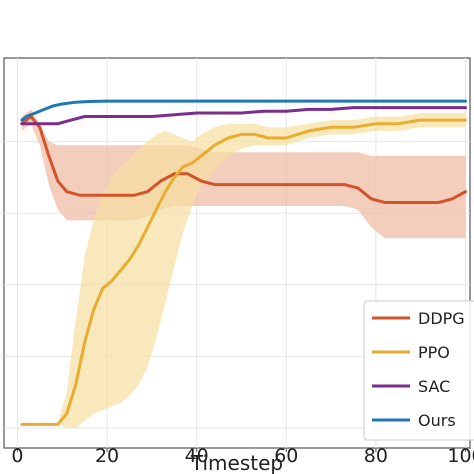 The width and height of the screenshot is (474, 474). Describe the element at coordinates (437, 420) in the screenshot. I see `legend-label-ours: Ours` at that location.